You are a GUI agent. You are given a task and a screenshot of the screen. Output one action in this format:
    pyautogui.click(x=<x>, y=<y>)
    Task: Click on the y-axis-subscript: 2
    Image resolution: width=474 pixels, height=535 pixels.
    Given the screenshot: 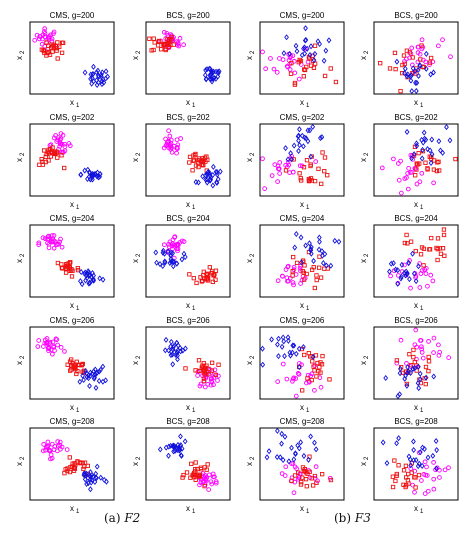 What is the action you would take?
    pyautogui.click(x=253, y=255)
    